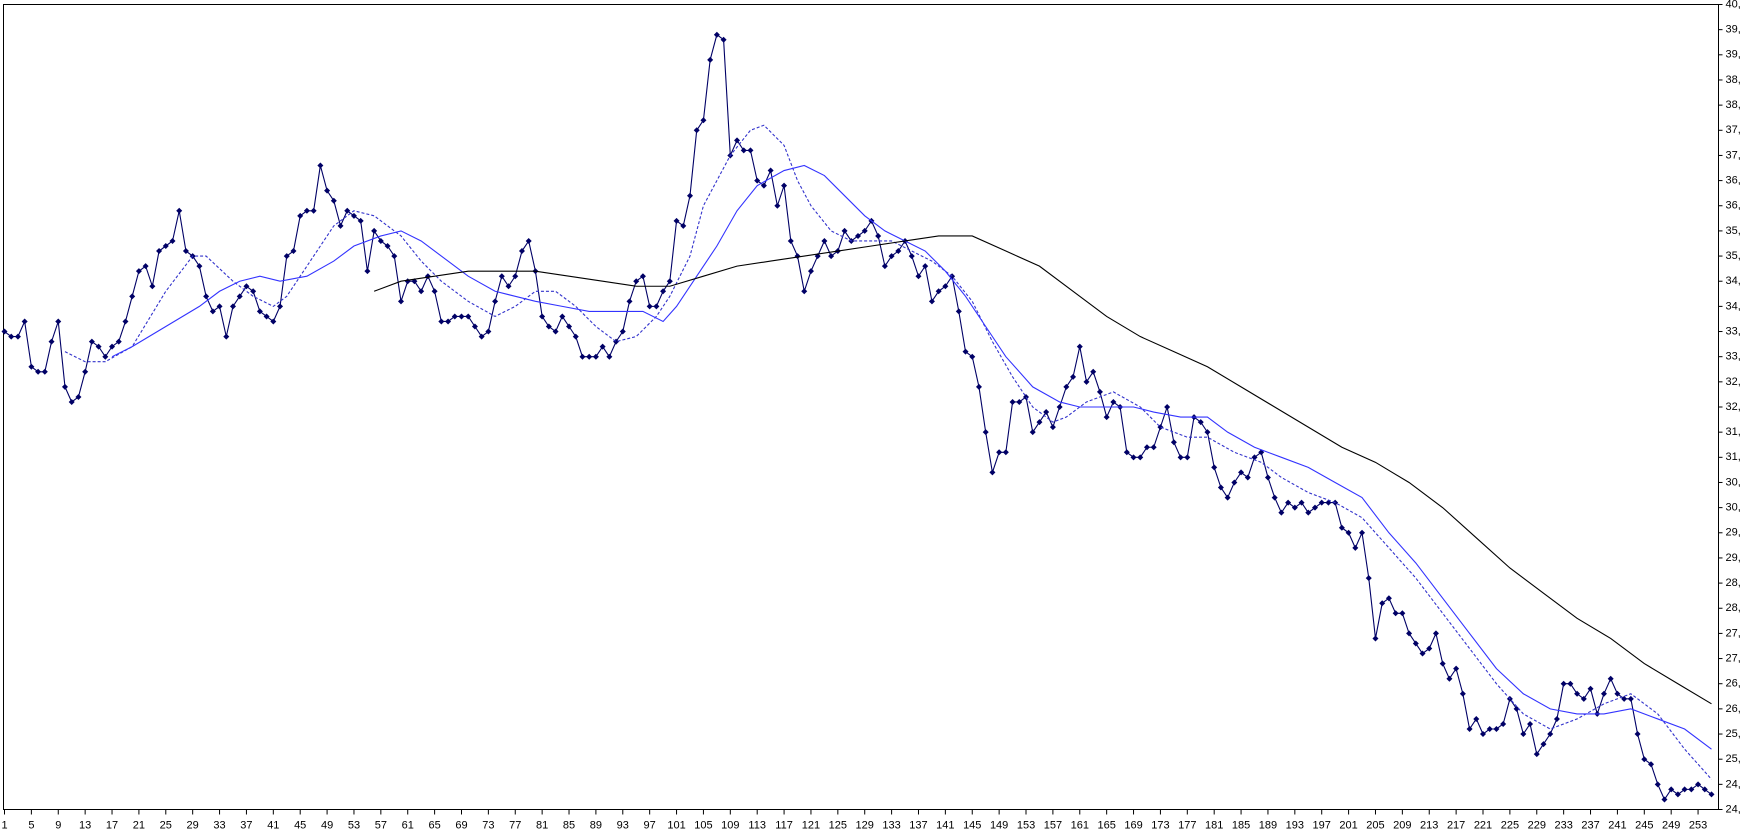  What do you see at coordinates (1375, 825) in the screenshot?
I see `x-tick-label: 205` at bounding box center [1375, 825].